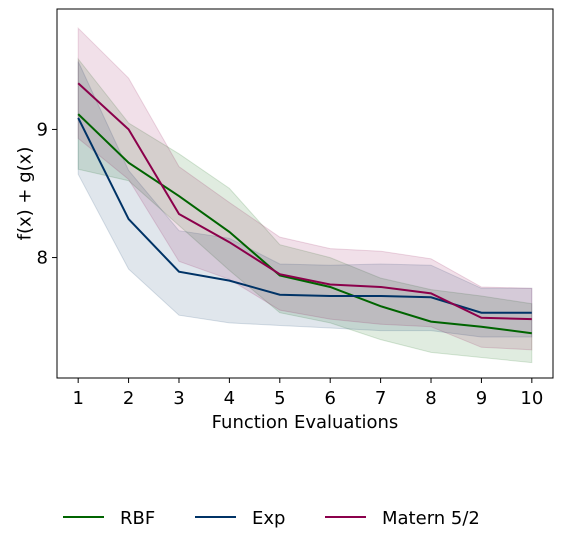 Image resolution: width=562 pixels, height=546 pixels. Describe the element at coordinates (307, 393) in the screenshot. I see `x-axis: 1 2 3 4 5 6 7 8 9 10` at that location.